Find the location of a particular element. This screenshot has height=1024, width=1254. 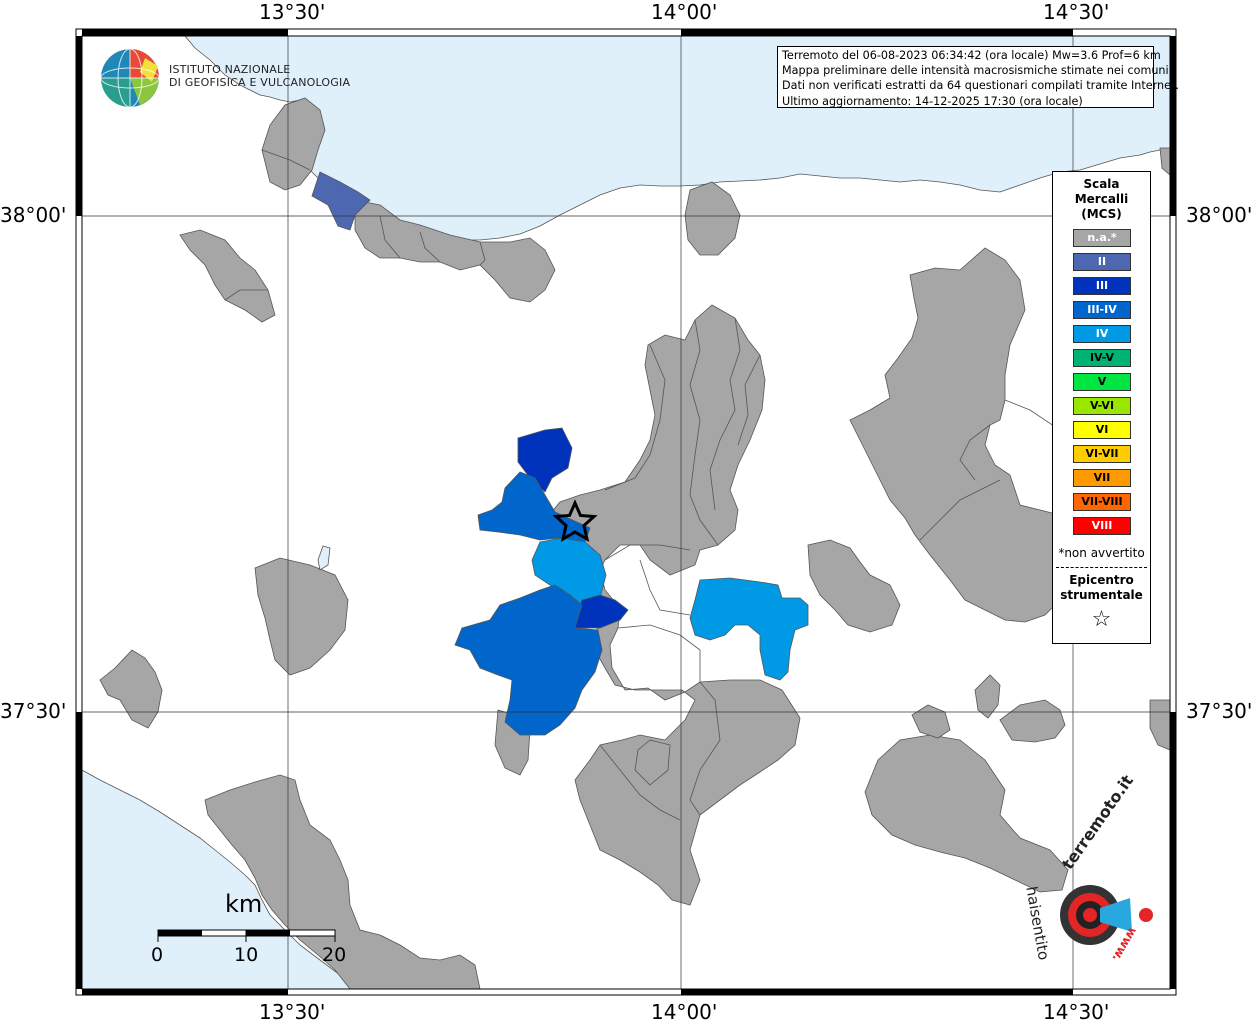

legend-title: Scala Mercalli (MCS) is located at coordinates (1101, 199).